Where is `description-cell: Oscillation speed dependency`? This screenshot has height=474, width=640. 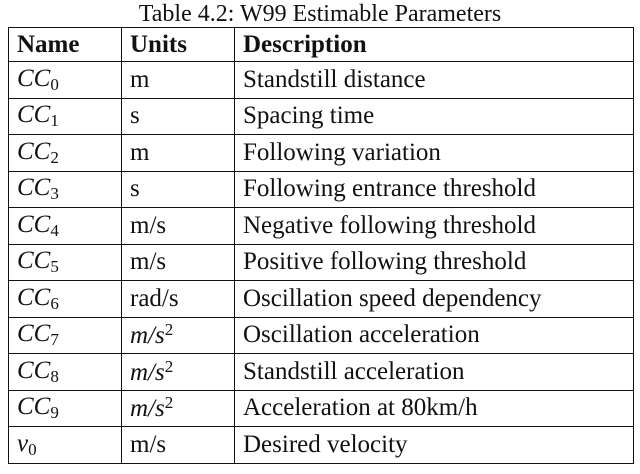 description-cell: Oscillation speed dependency is located at coordinates (434, 299).